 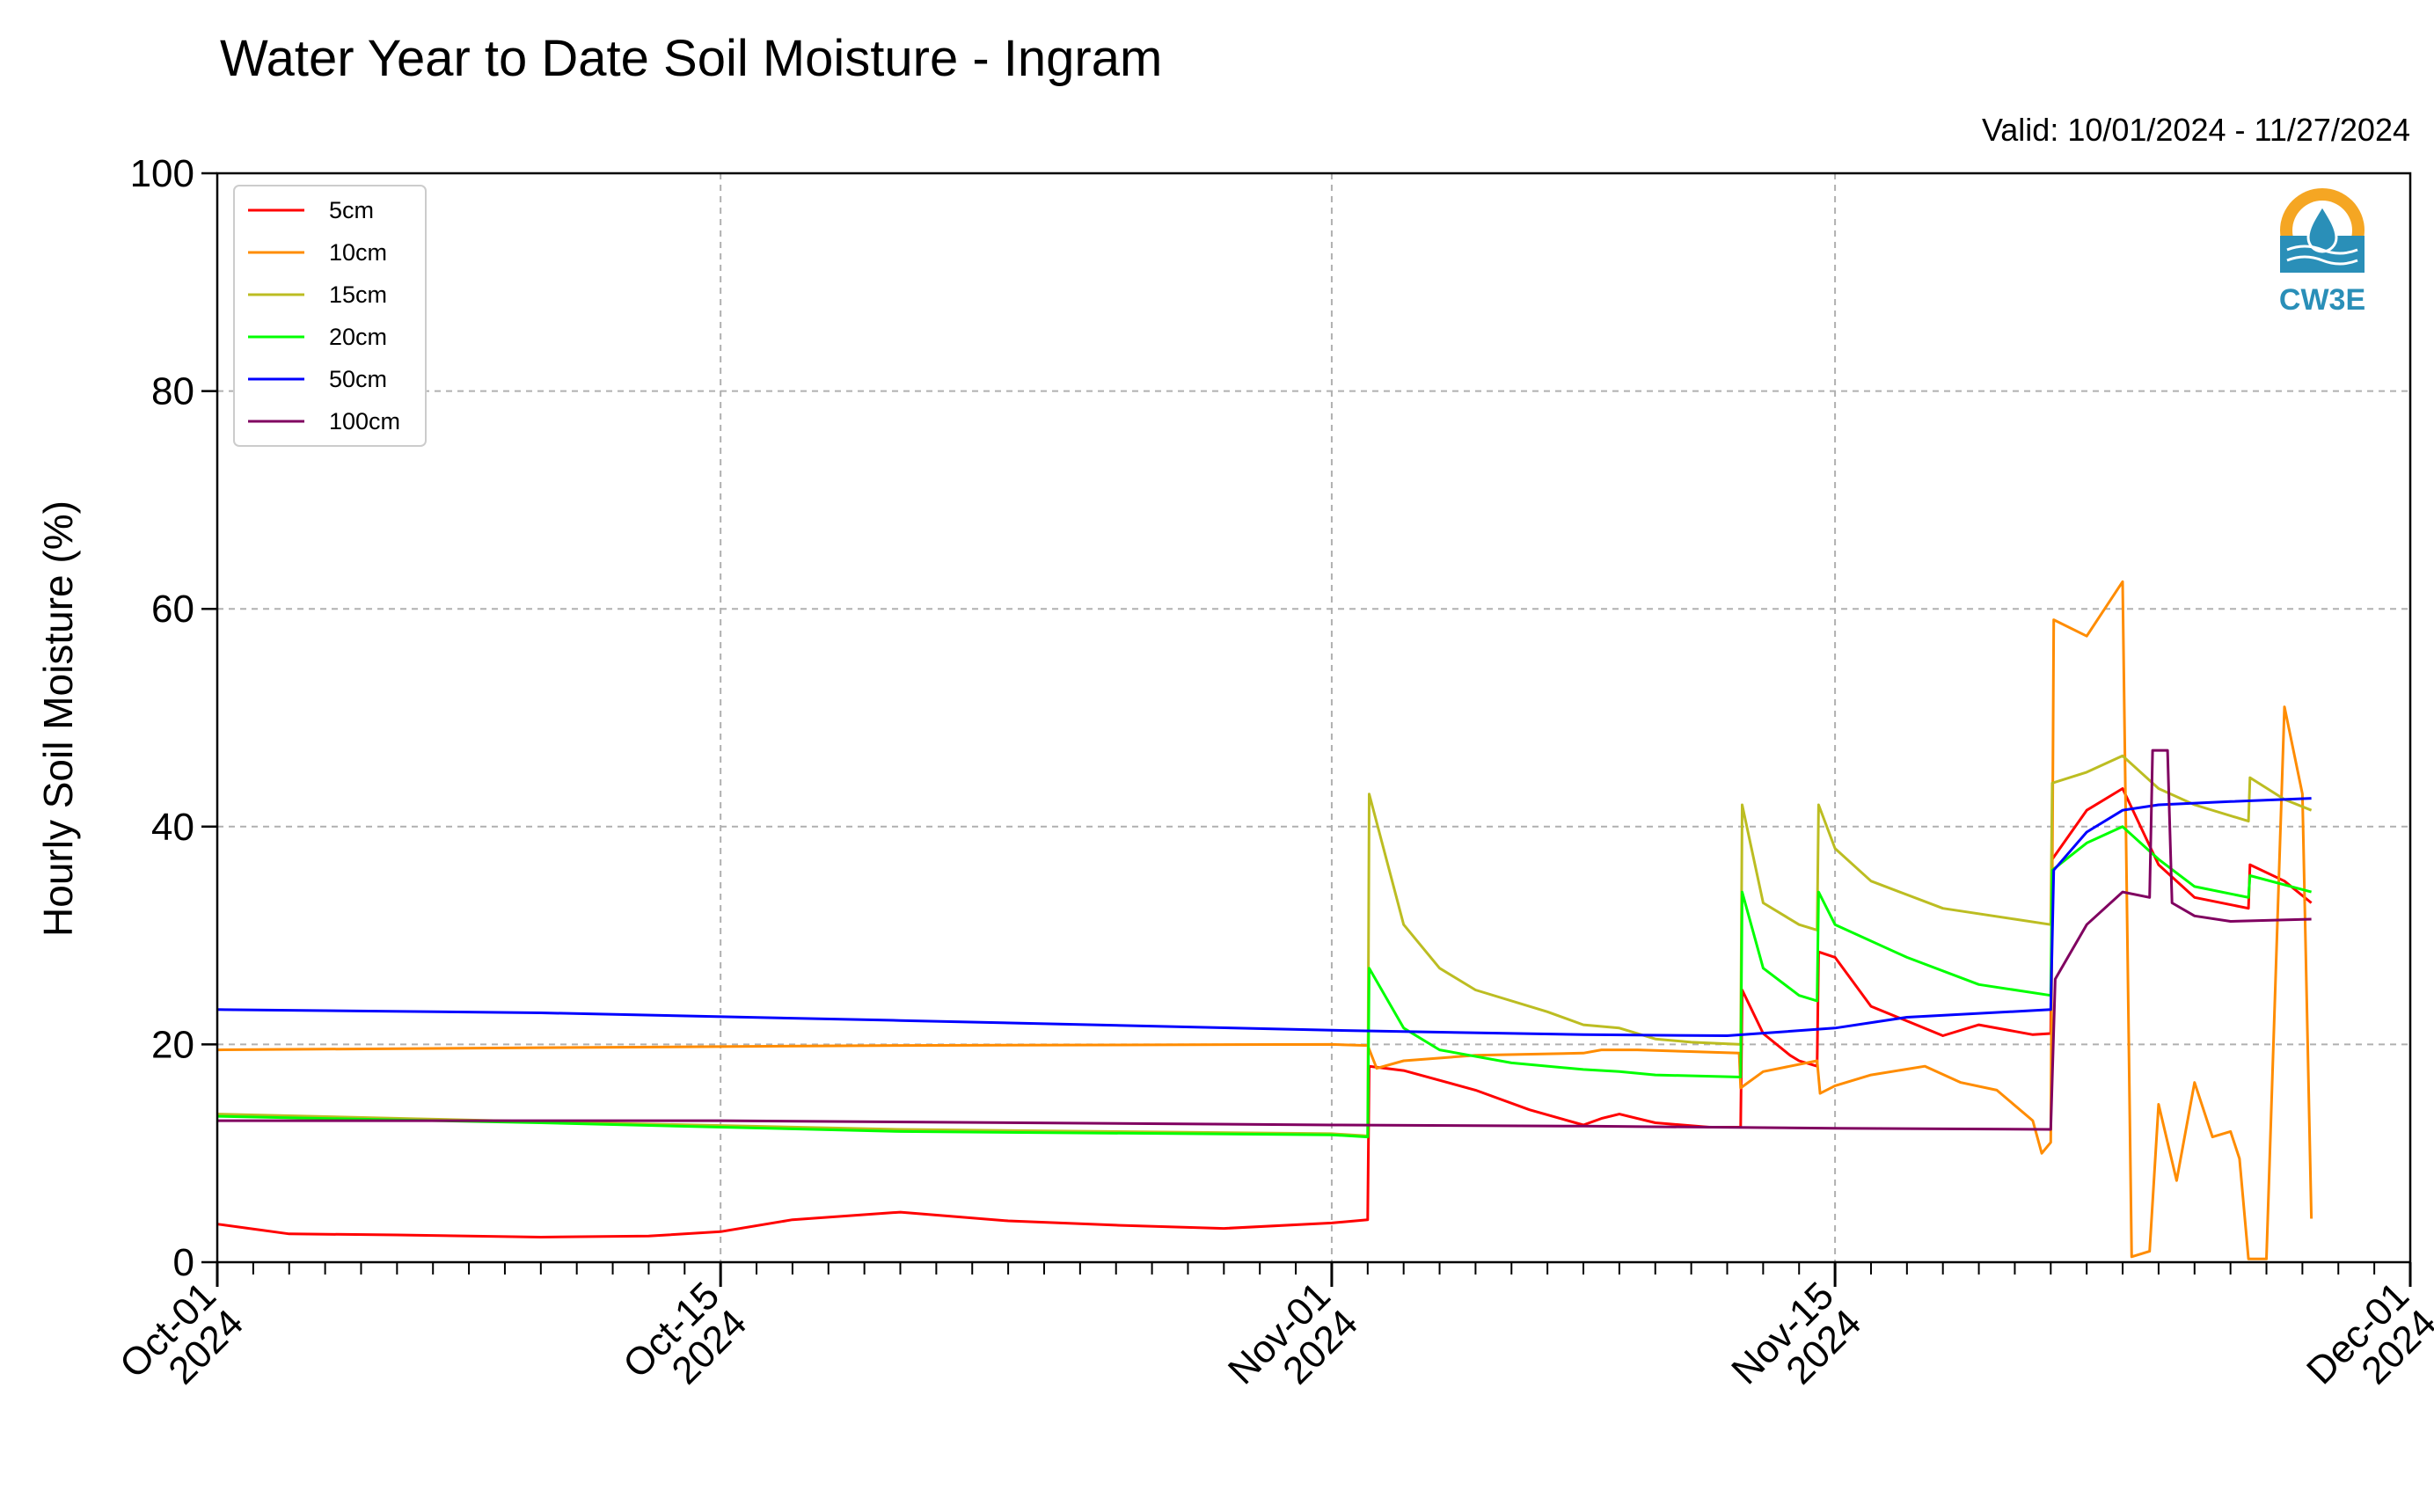 I want to click on y-tick-label: 0, so click(x=183, y=1262).